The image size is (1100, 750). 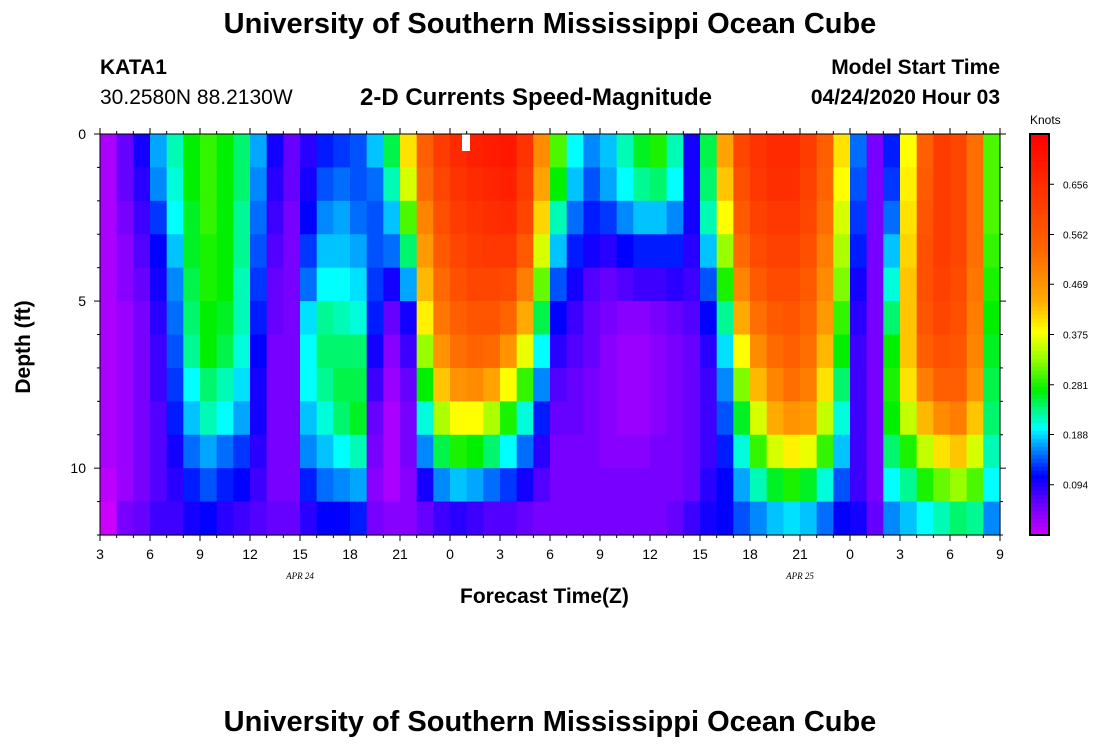 What do you see at coordinates (1075, 236) in the screenshot?
I see `colorbar-tick-label: 0.562` at bounding box center [1075, 236].